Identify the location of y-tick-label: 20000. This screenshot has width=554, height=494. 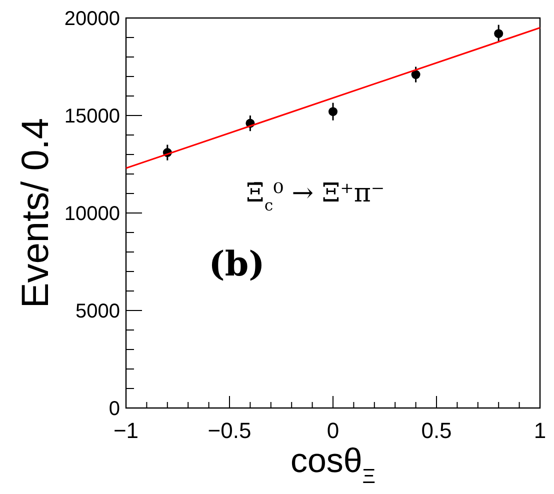
(92, 19).